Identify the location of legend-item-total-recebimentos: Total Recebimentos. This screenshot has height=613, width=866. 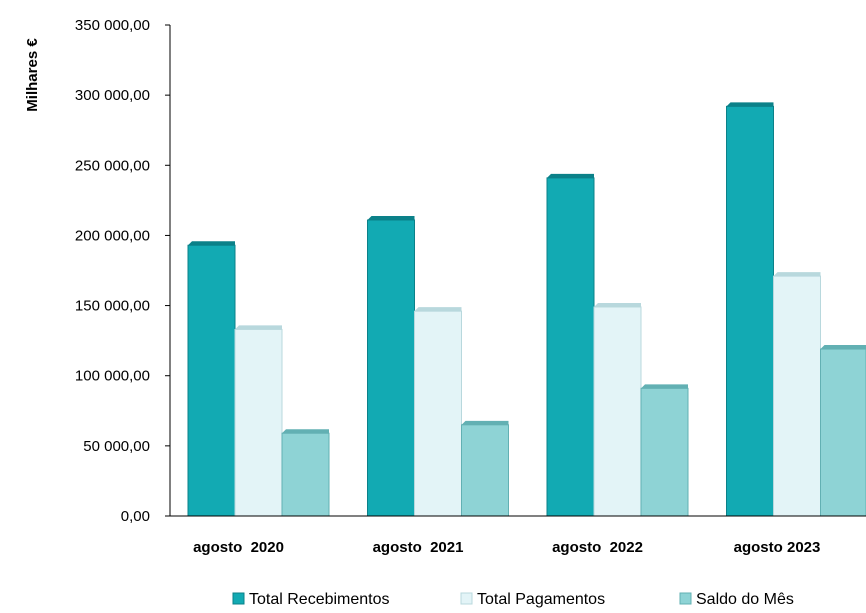
(311, 599).